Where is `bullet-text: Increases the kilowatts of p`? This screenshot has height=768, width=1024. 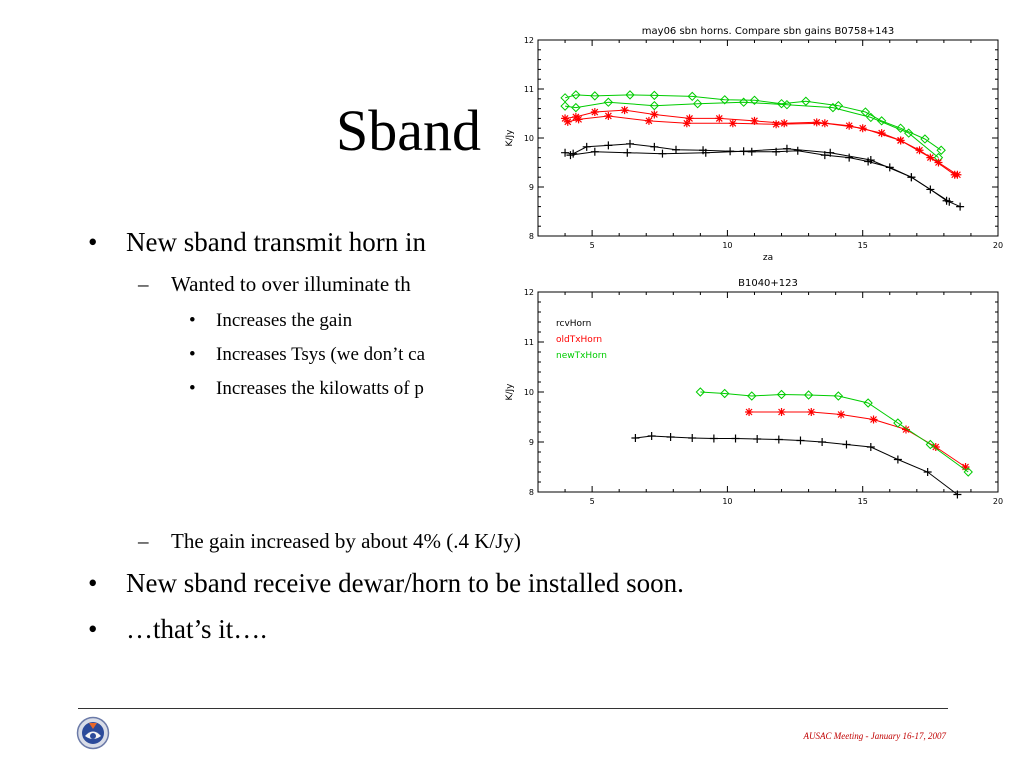 bullet-text: Increases the kilowatts of p is located at coordinates (320, 388).